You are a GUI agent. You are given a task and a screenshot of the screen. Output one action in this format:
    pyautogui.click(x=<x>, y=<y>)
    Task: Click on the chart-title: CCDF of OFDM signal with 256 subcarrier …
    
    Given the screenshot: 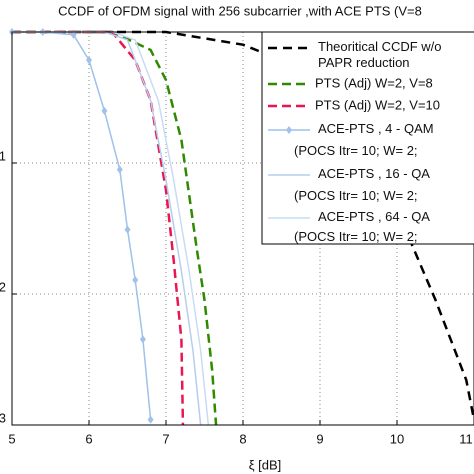 What is the action you would take?
    pyautogui.click(x=240, y=10)
    